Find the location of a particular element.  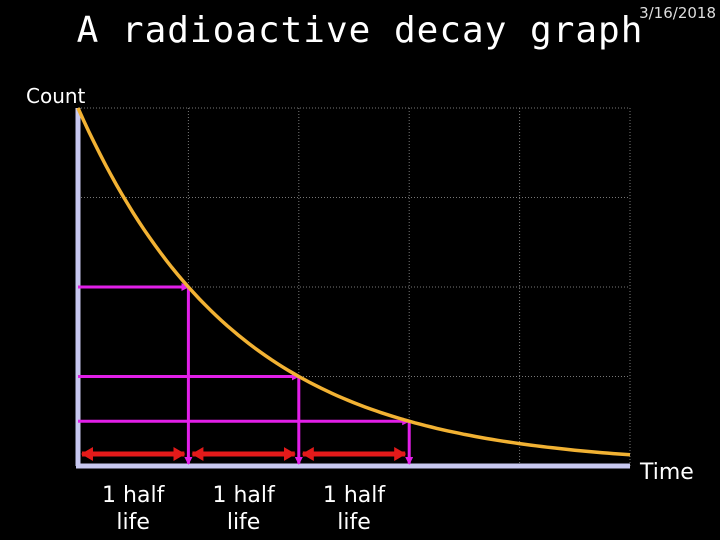

x-axis-label: Time is located at coordinates (667, 472).